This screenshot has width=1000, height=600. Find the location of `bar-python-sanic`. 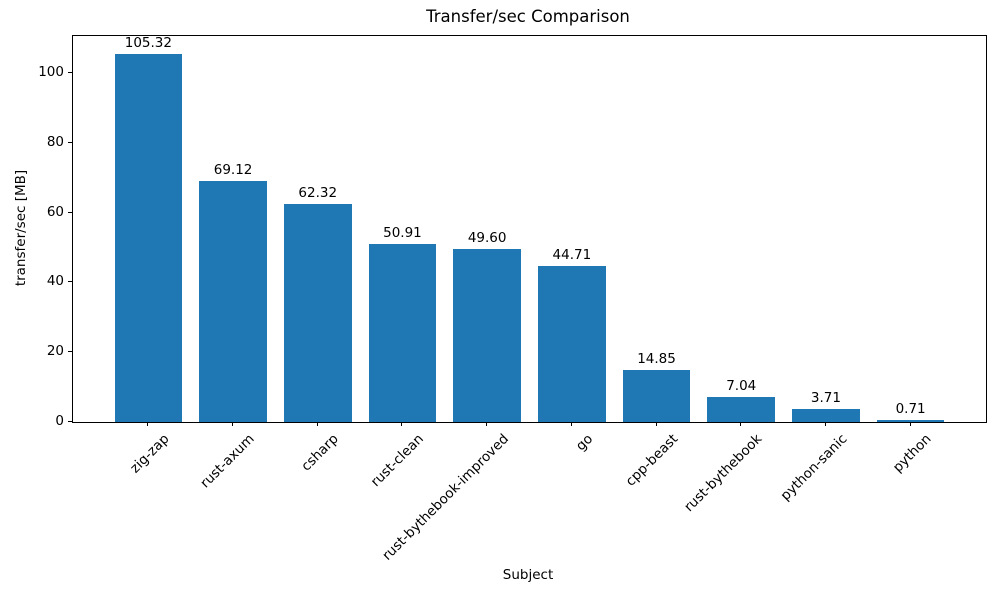

bar-python-sanic is located at coordinates (826, 415).